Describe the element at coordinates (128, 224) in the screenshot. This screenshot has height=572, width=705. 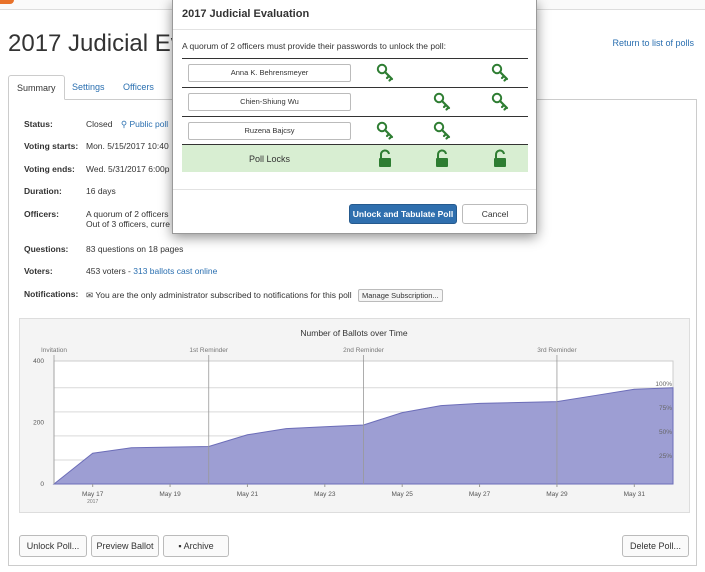
I see `officers-line-2: Out of 3 officers, curre` at that location.